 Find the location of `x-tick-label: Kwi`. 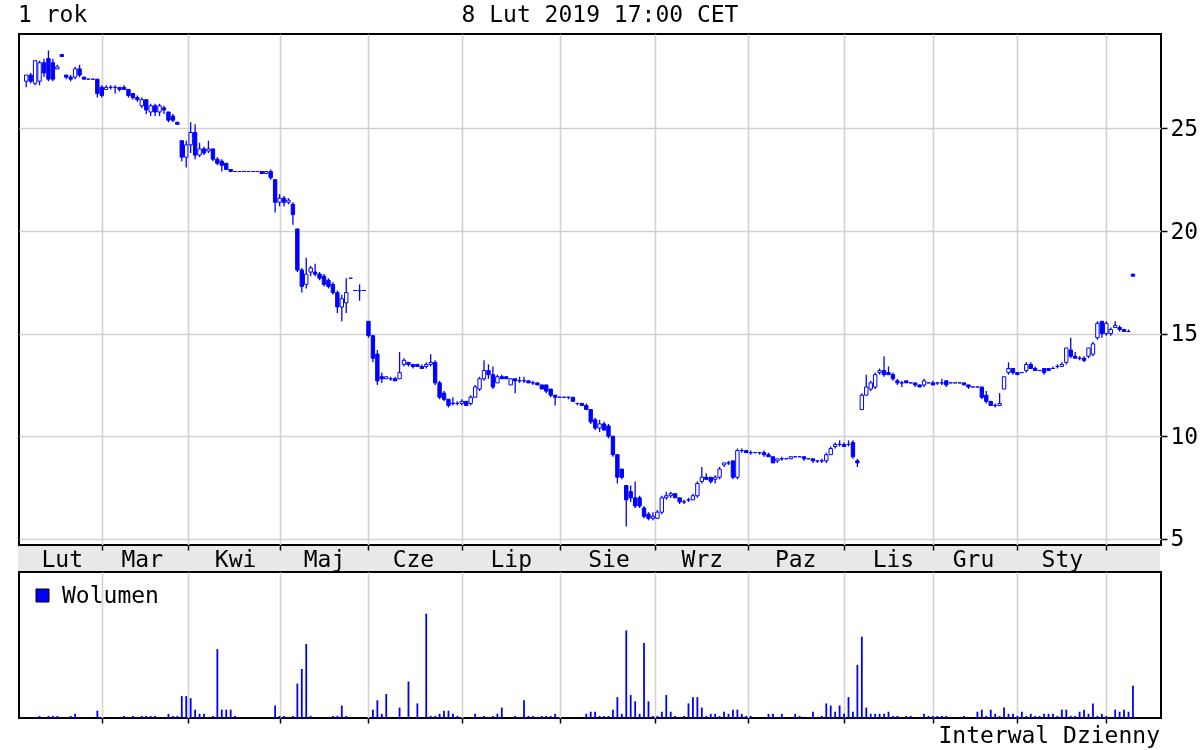

x-tick-label: Kwi is located at coordinates (235, 558).